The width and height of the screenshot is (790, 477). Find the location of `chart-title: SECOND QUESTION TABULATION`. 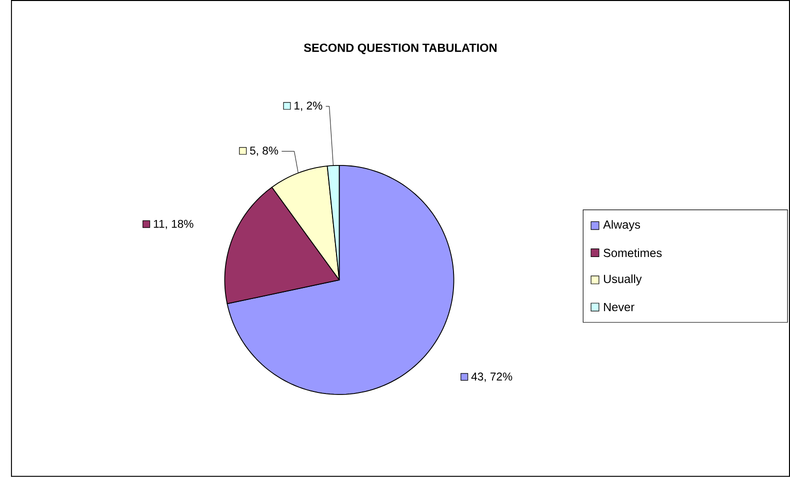

chart-title: SECOND QUESTION TABULATION is located at coordinates (400, 49).